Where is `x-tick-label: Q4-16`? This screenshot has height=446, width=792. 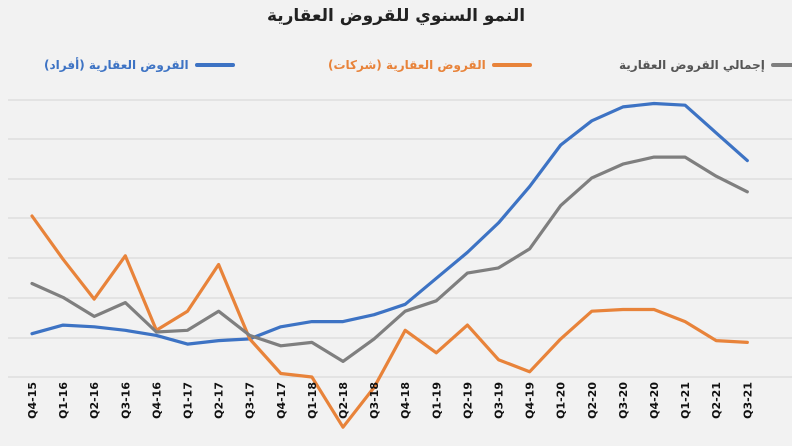 x-tick-label: Q4-16 is located at coordinates (156, 400).